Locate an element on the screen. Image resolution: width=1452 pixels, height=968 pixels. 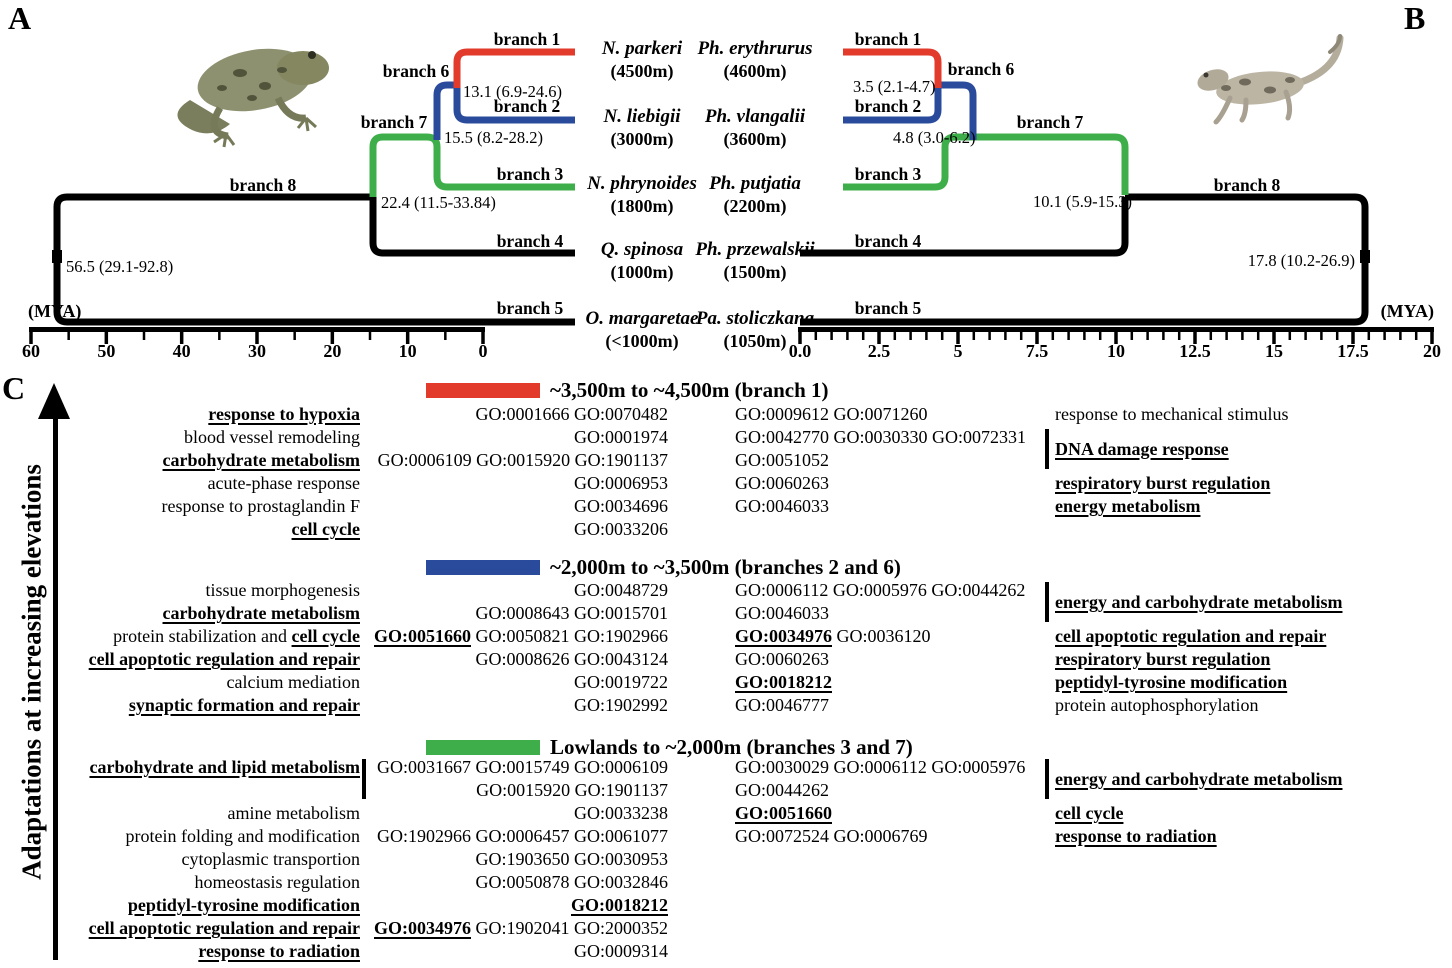
frog-photo is located at coordinates (253, 98).